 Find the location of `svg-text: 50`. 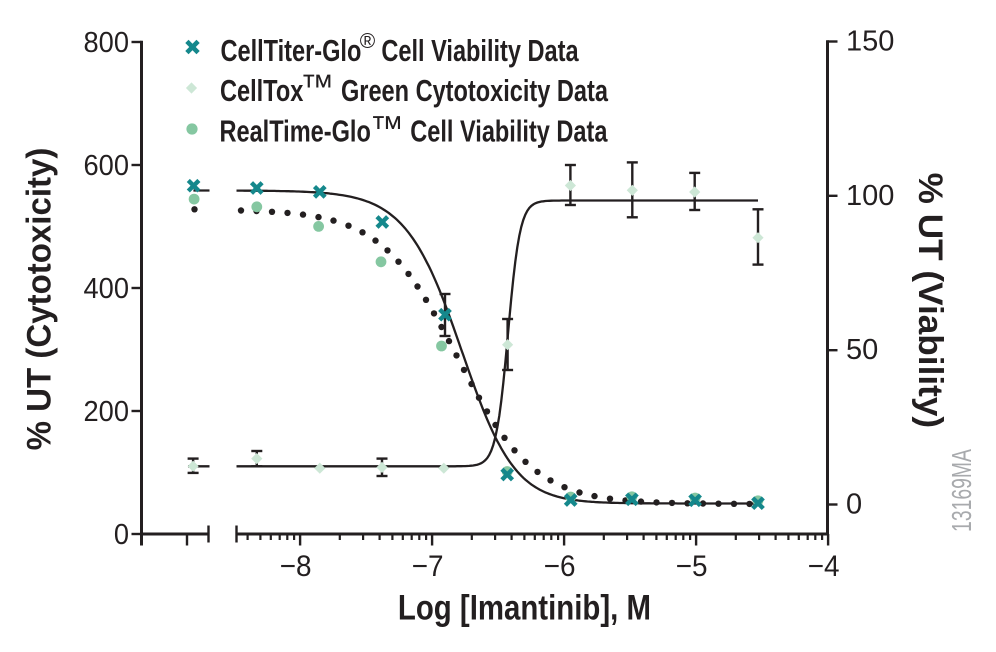

svg-text: 50 is located at coordinates (862, 350).